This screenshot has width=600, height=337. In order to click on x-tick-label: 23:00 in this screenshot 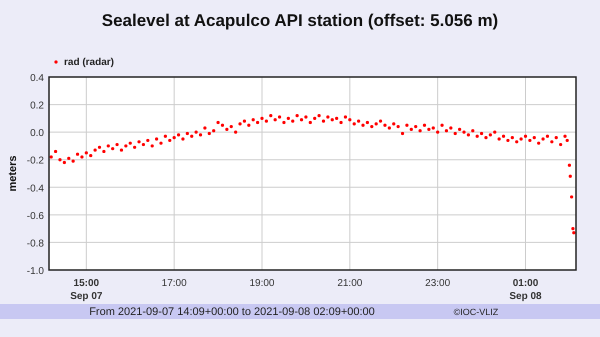, I will do `click(438, 283)`.